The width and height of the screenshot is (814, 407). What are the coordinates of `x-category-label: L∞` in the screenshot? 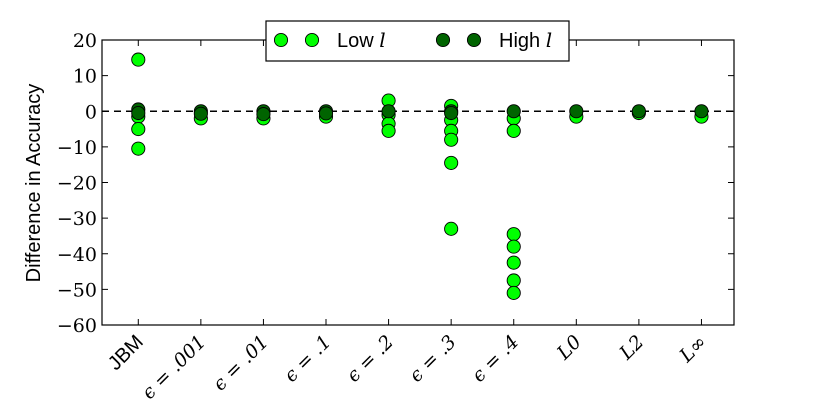 It's located at (693, 349).